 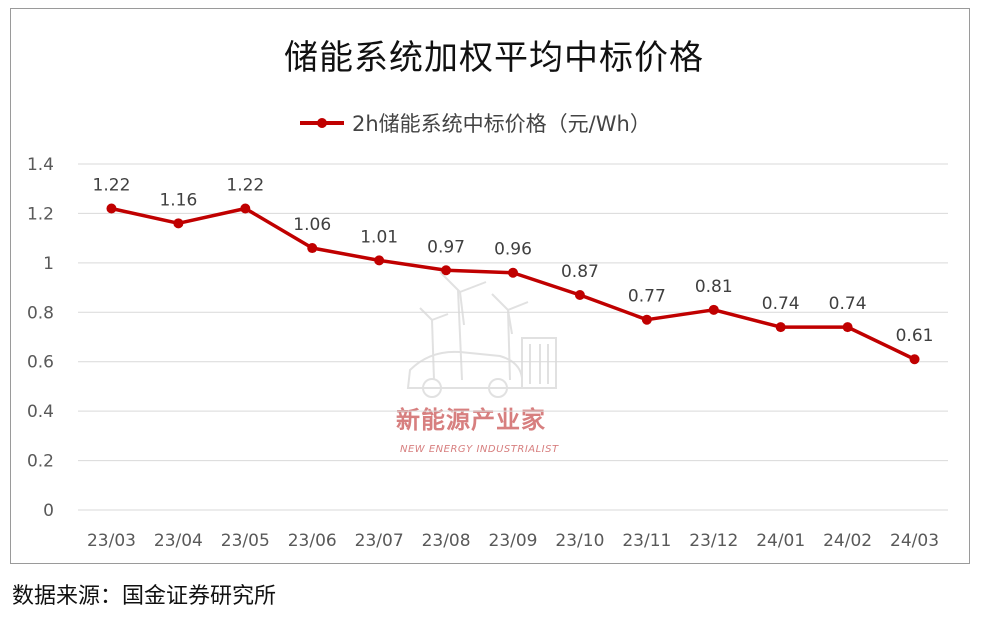 What do you see at coordinates (111, 541) in the screenshot?
I see `x-tick-label: 23/03` at bounding box center [111, 541].